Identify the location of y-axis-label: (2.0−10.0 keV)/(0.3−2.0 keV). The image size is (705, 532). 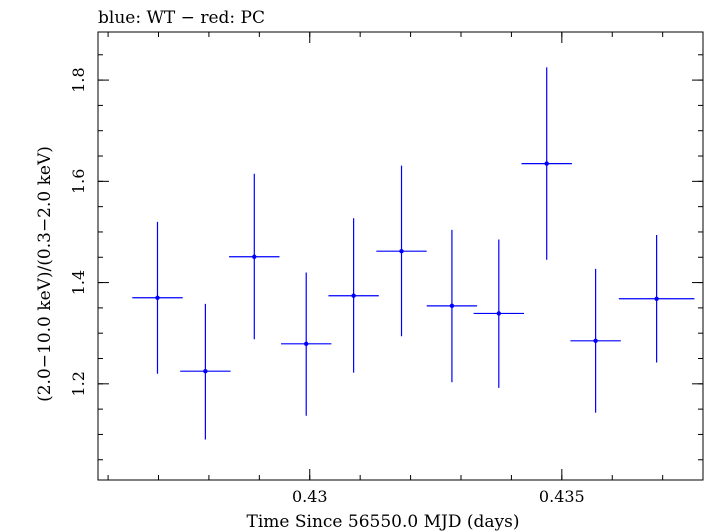
(45, 274).